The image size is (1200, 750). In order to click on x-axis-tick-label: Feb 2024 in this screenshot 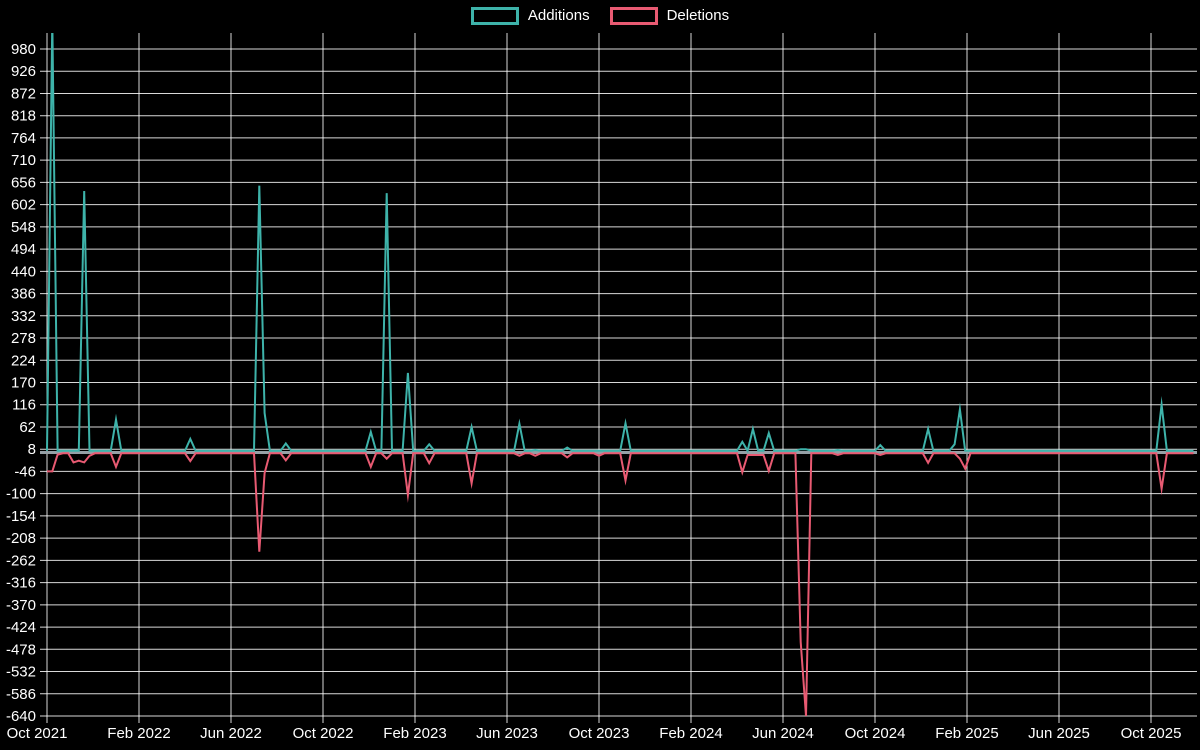, I will do `click(690, 733)`.